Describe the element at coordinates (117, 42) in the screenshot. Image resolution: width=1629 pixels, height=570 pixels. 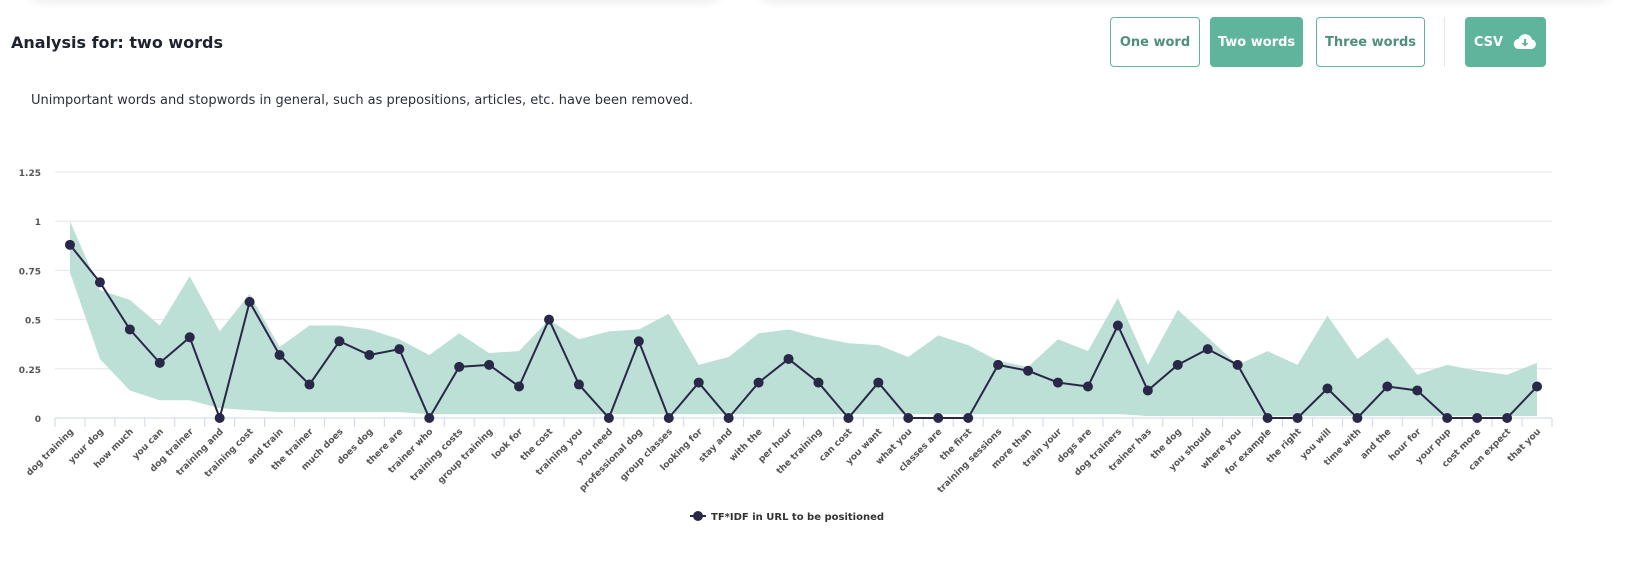
I see `page-title: Analysis for: two words` at that location.